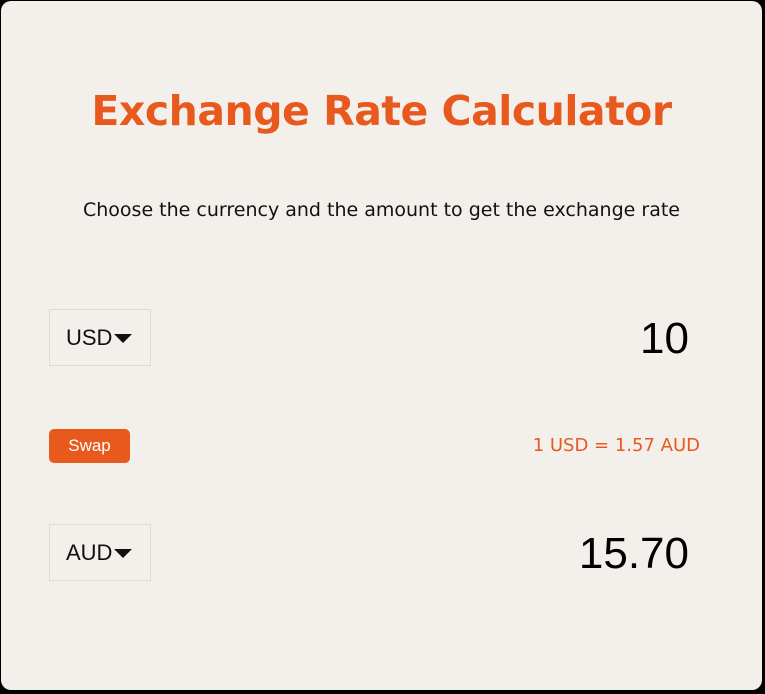  Describe the element at coordinates (89, 446) in the screenshot. I see `swap-button: Swap` at that location.